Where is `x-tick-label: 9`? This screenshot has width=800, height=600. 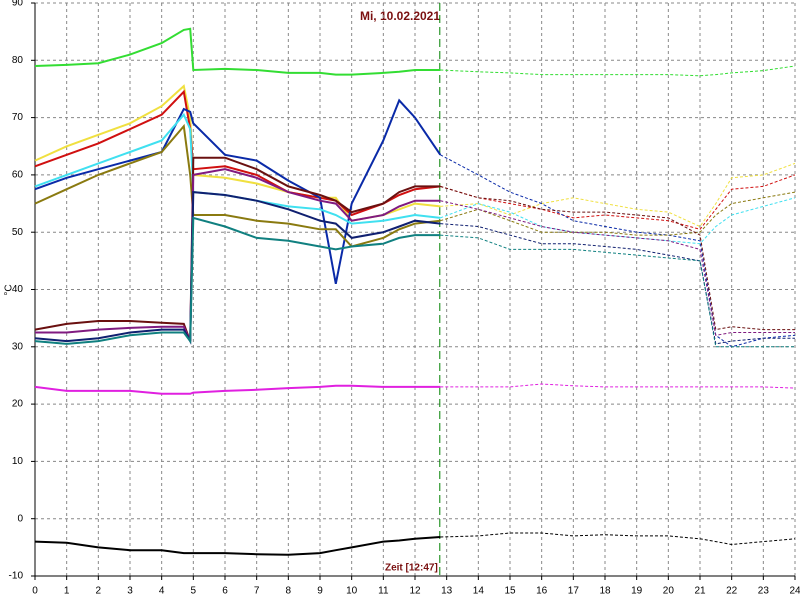
x-tick-label: 9 is located at coordinates (320, 591).